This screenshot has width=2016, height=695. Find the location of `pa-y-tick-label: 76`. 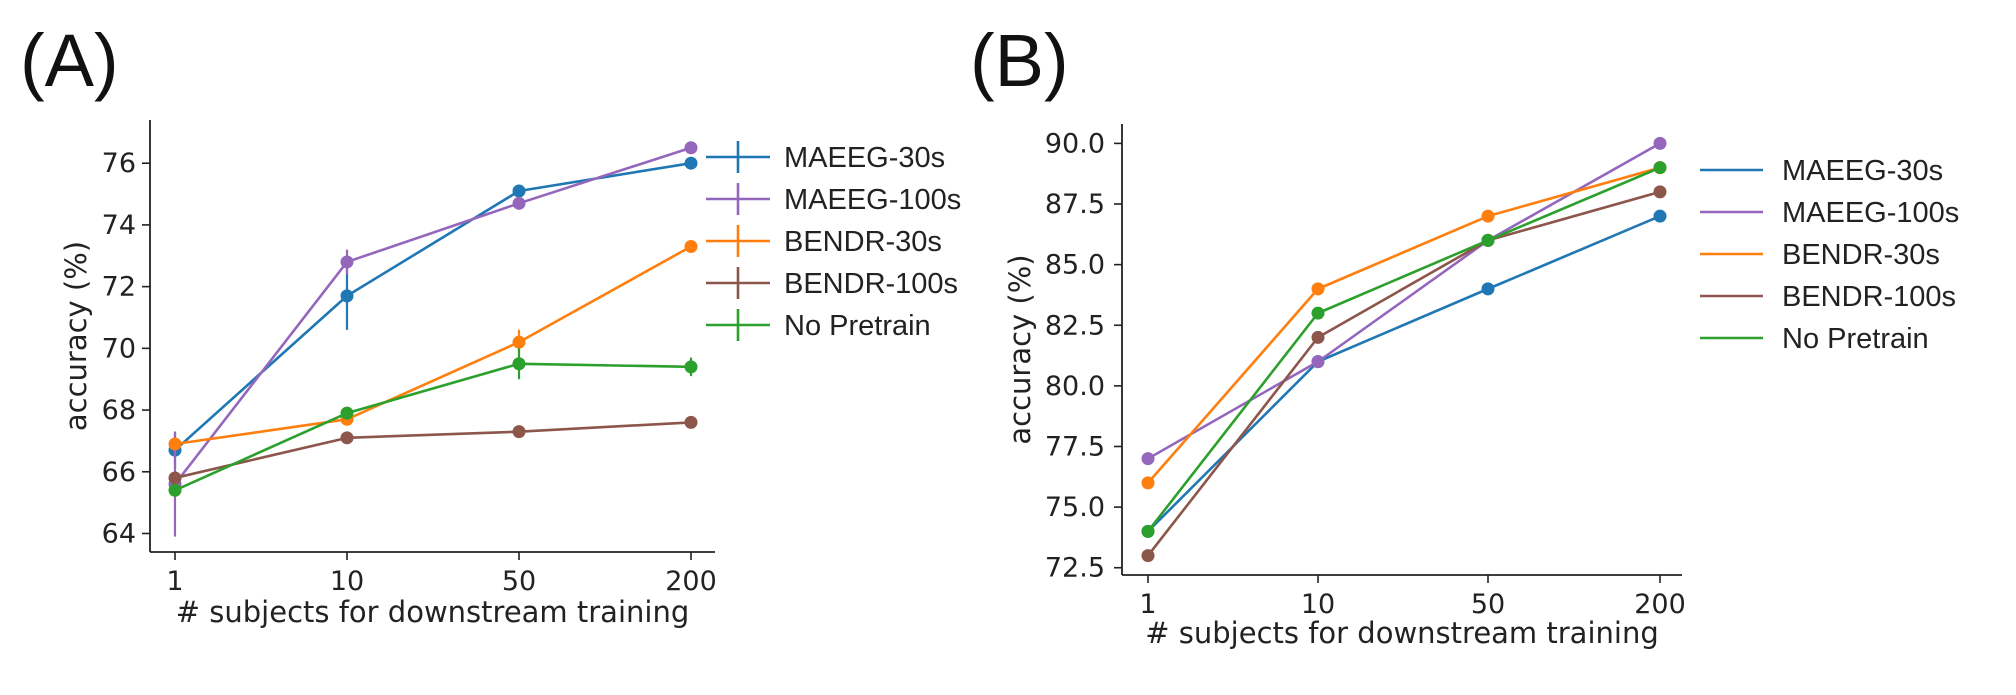

pa-y-tick-label: 76 is located at coordinates (119, 163).